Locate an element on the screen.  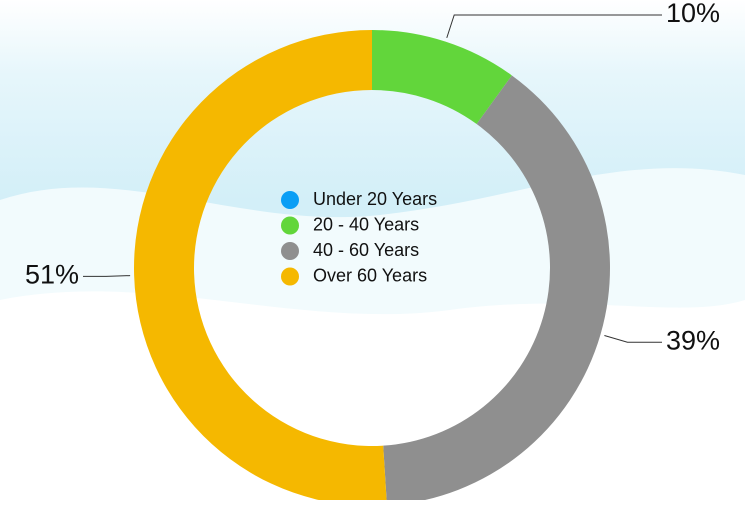
value-label: 10% is located at coordinates (693, 14).